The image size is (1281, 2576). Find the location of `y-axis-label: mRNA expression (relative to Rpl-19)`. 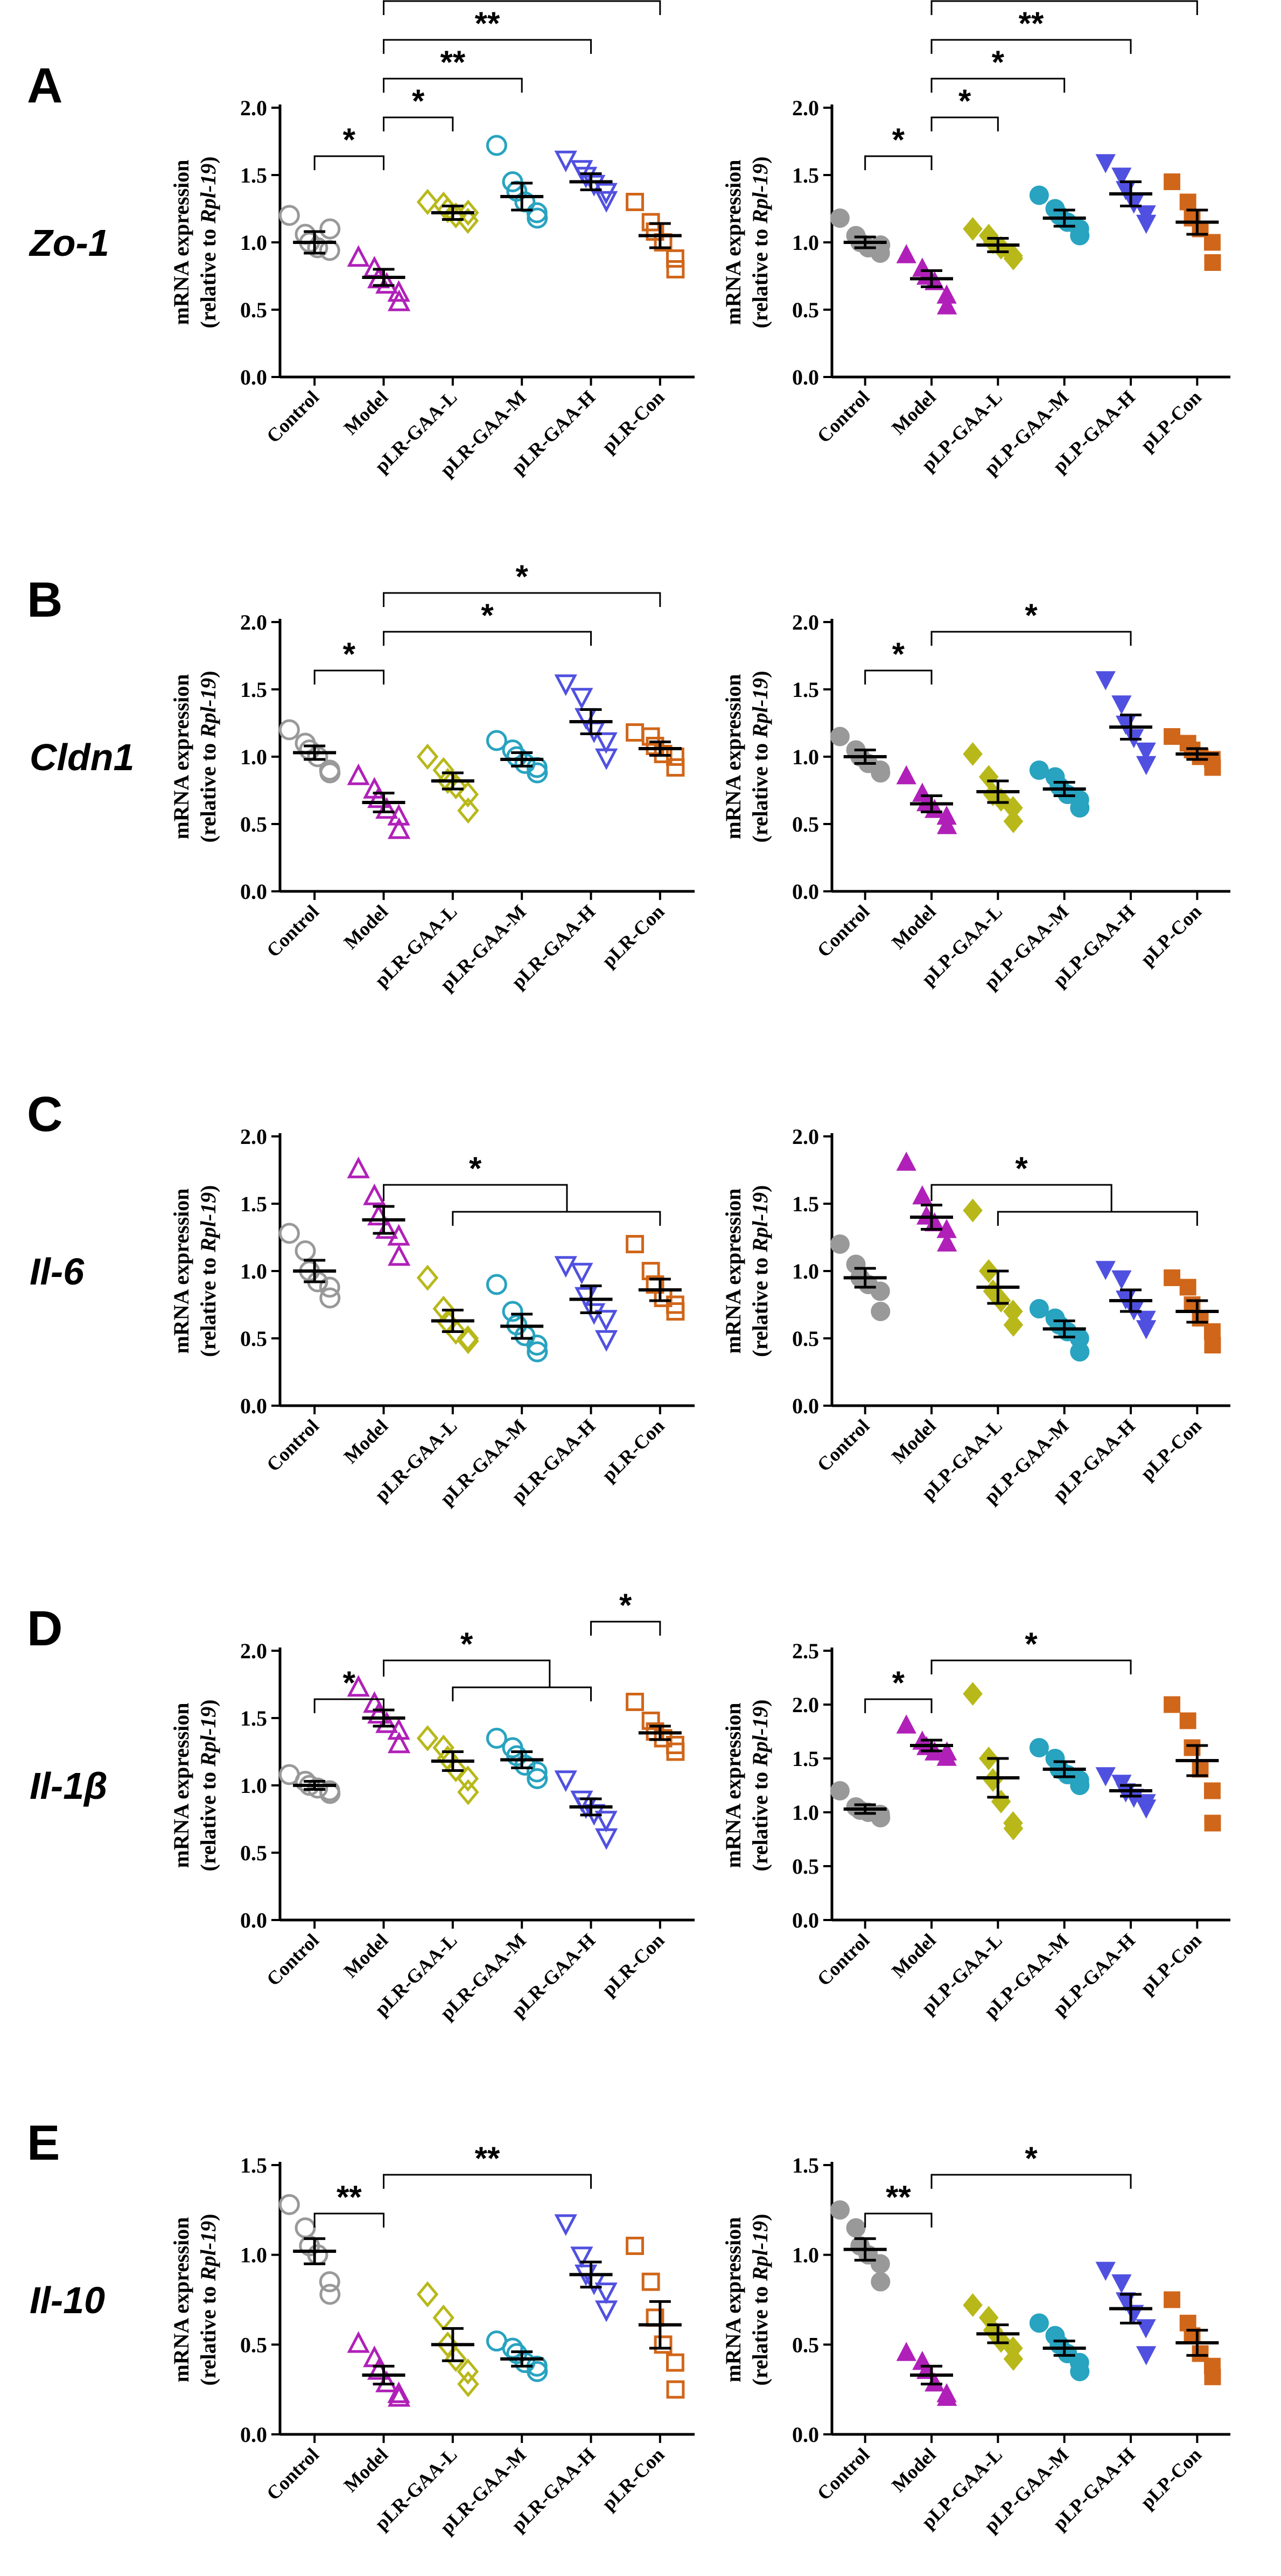

y-axis-label: mRNA expression (relative to Rpl-19) is located at coordinates (746, 2299).